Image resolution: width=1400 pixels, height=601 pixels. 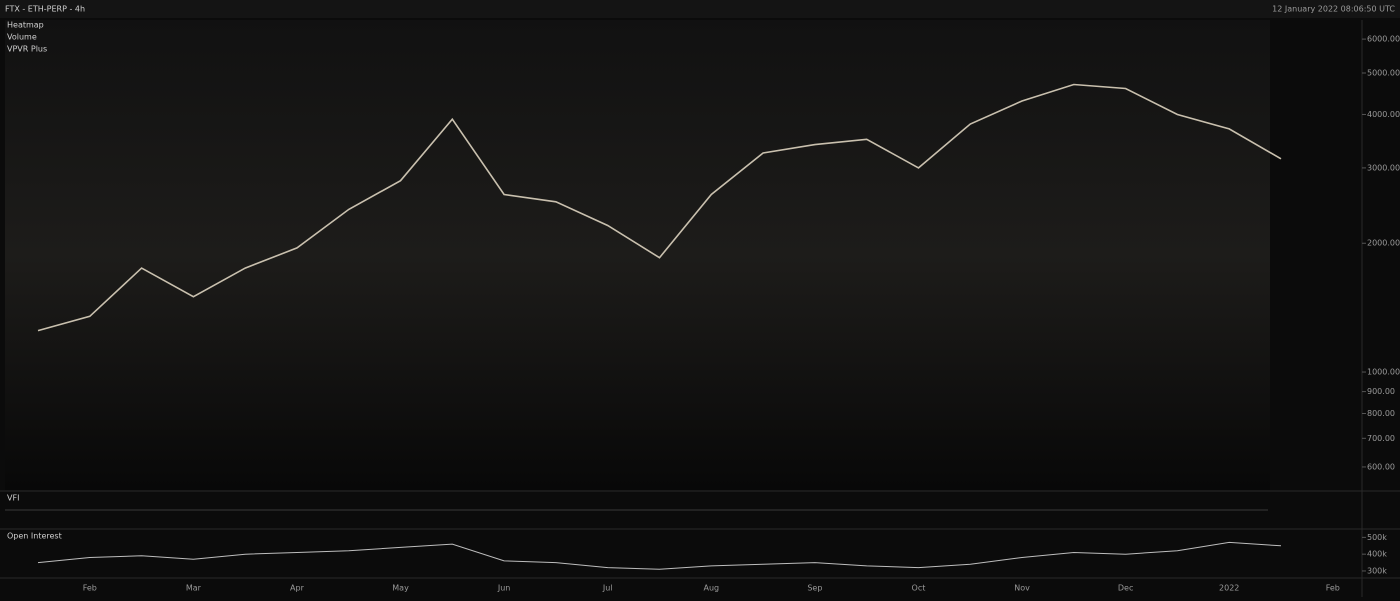 What do you see at coordinates (400, 588) in the screenshot?
I see `x-tick-label: May` at bounding box center [400, 588].